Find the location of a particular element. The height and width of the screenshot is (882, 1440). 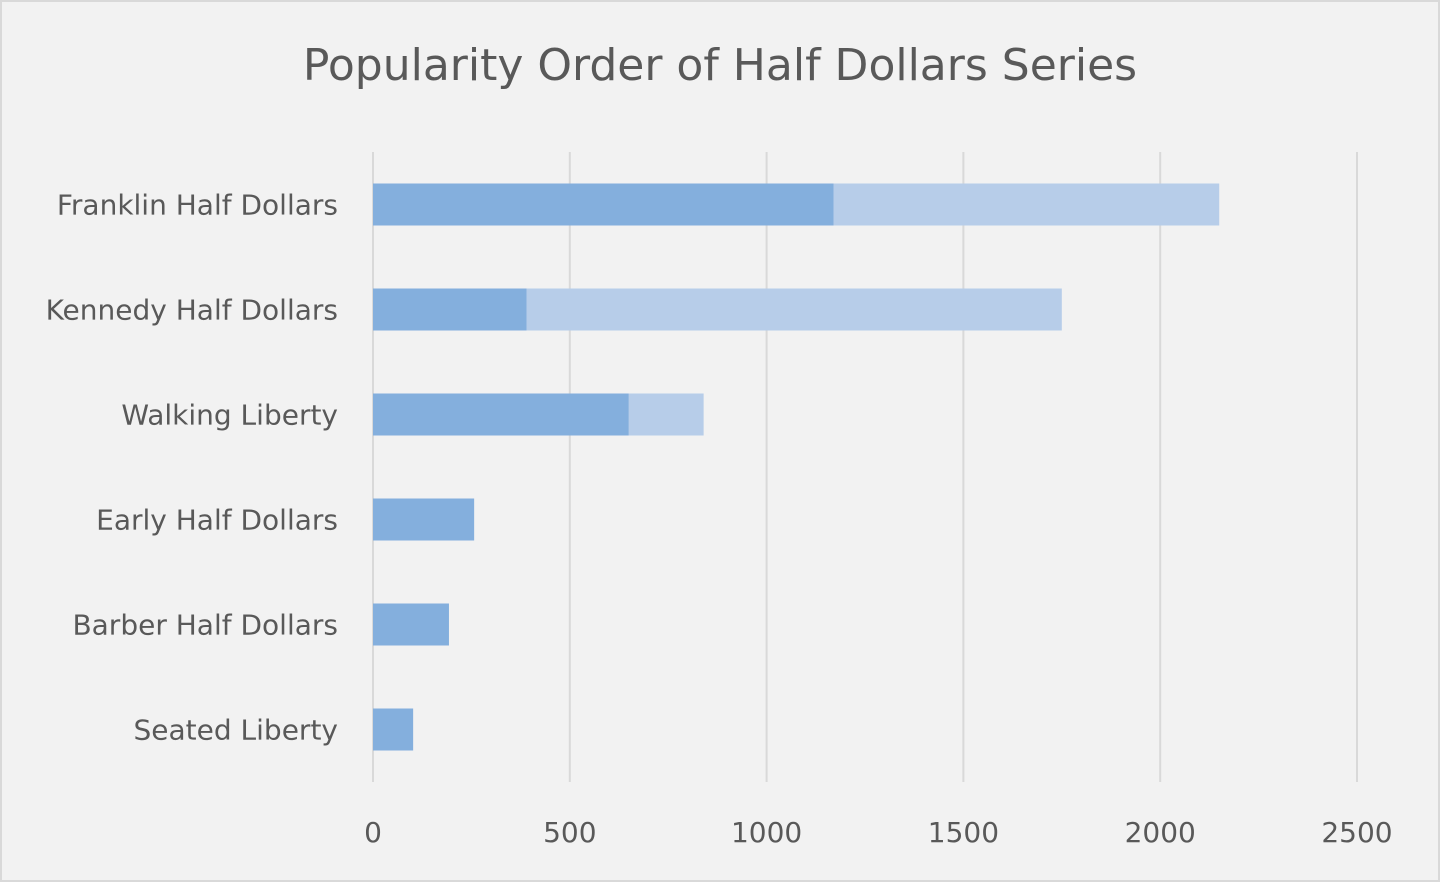

chart-title: Popularity Order of Half Dollars Series is located at coordinates (720, 65).